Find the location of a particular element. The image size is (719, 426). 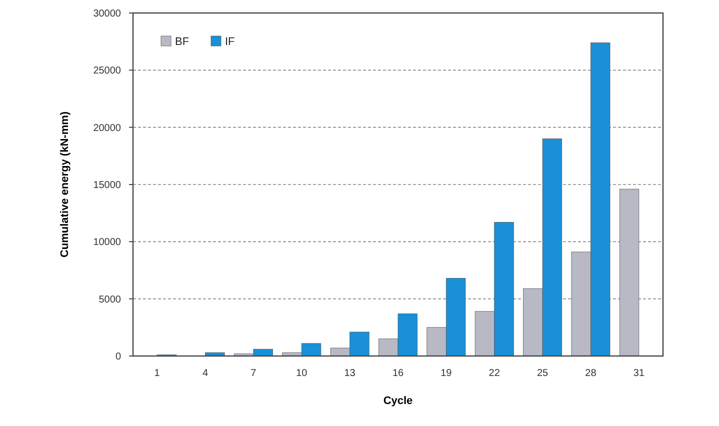

x-tick-label: 4 is located at coordinates (205, 373).